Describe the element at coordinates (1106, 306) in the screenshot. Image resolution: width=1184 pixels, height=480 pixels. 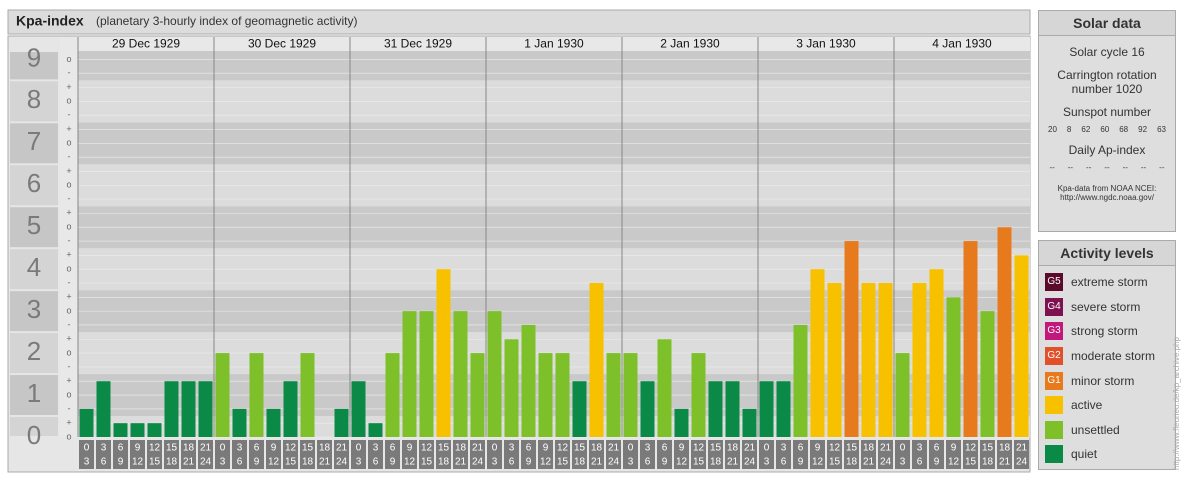
I see `level-label: severe storm` at that location.